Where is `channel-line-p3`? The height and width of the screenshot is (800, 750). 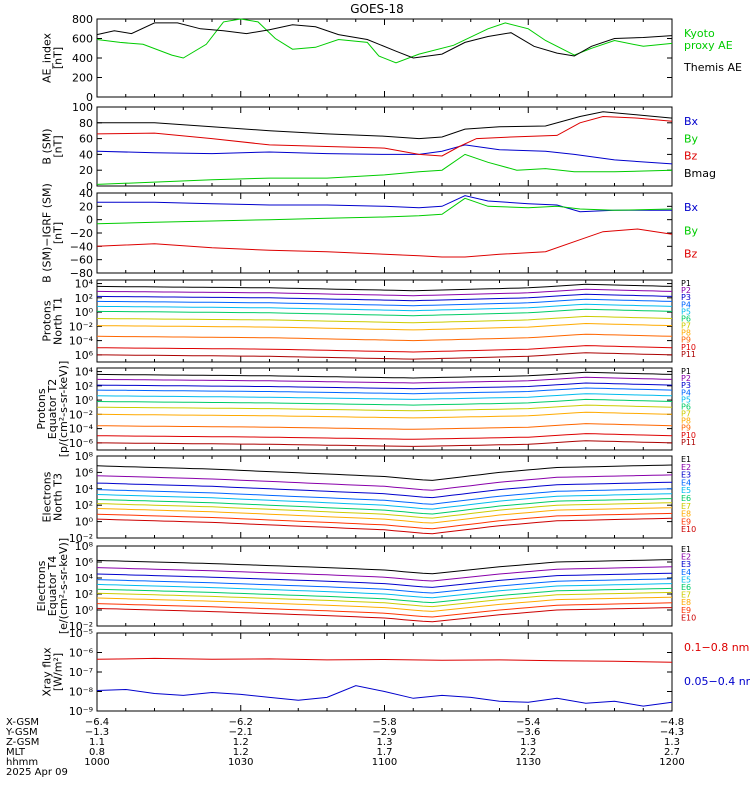 channel-line-p3 is located at coordinates (384, 386).